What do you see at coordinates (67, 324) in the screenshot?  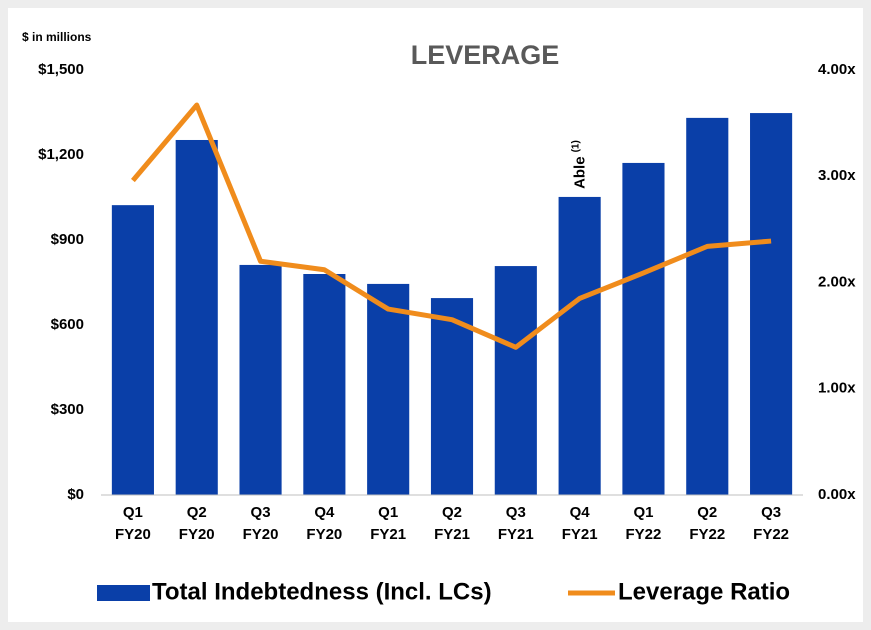 I see `y-tick-label: $600` at bounding box center [67, 324].